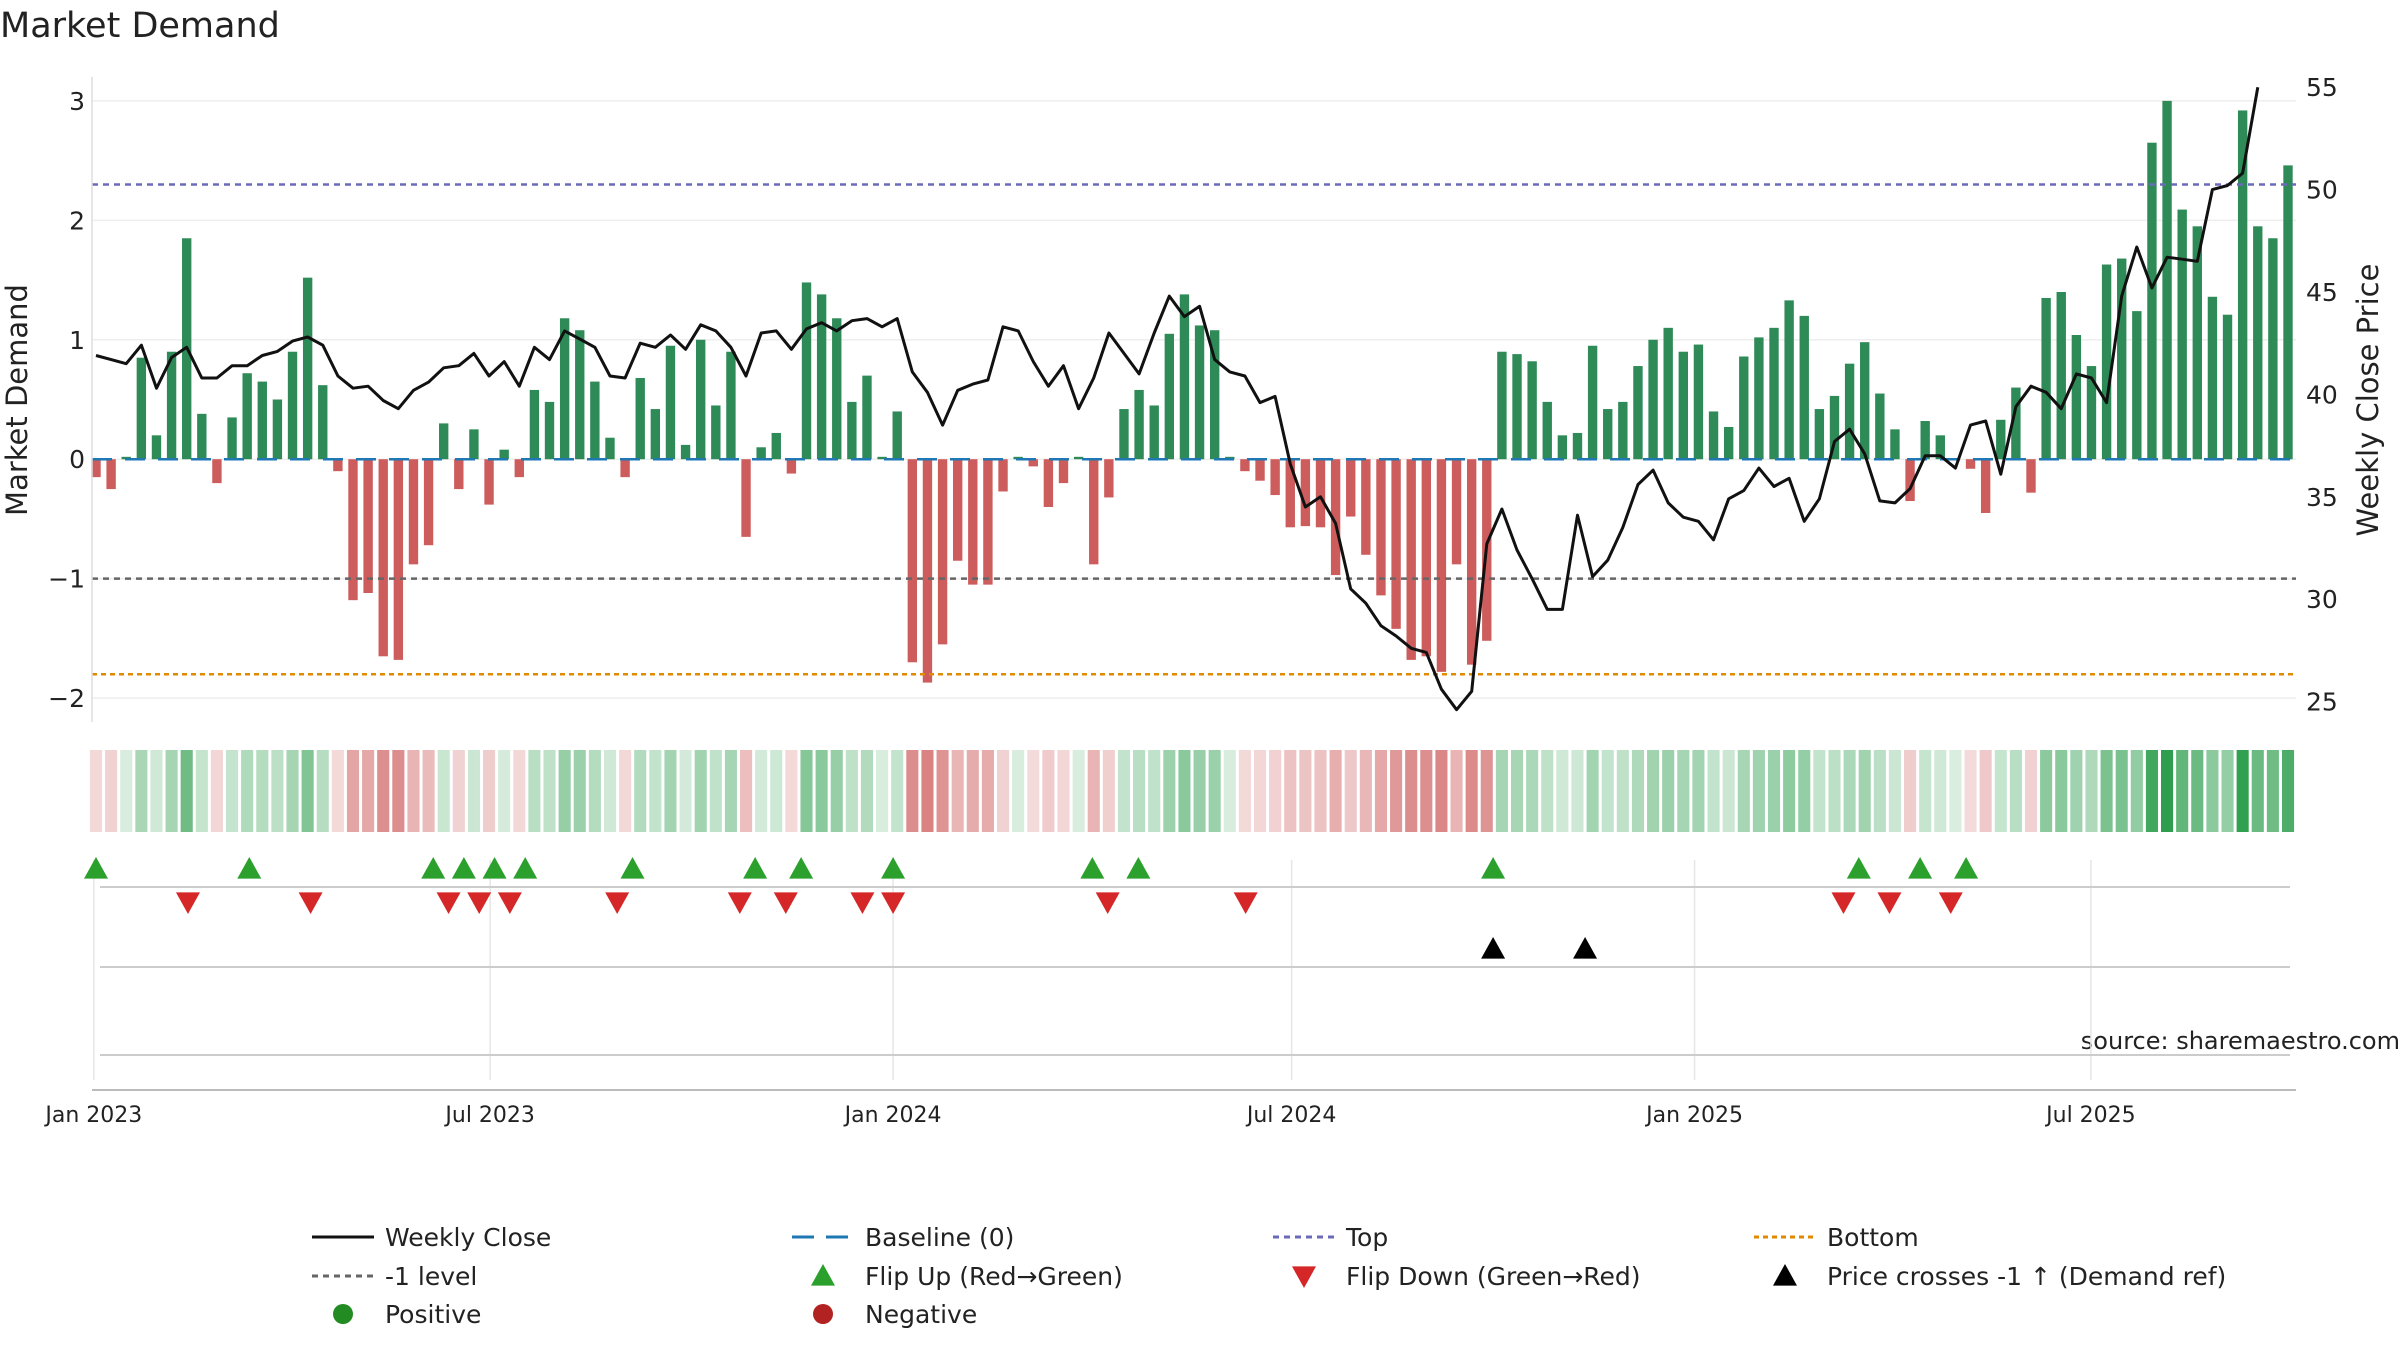  What do you see at coordinates (1366, 1237) in the screenshot?
I see `legend-label: Top` at bounding box center [1366, 1237].